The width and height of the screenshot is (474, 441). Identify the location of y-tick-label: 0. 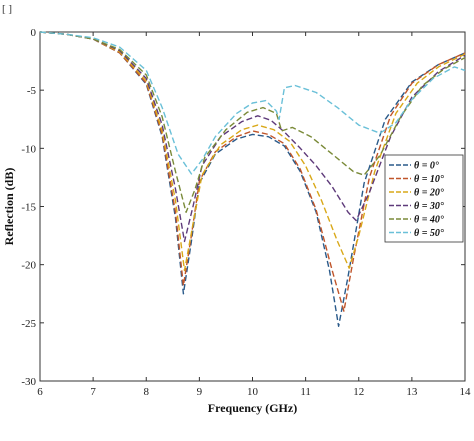
(34, 33).